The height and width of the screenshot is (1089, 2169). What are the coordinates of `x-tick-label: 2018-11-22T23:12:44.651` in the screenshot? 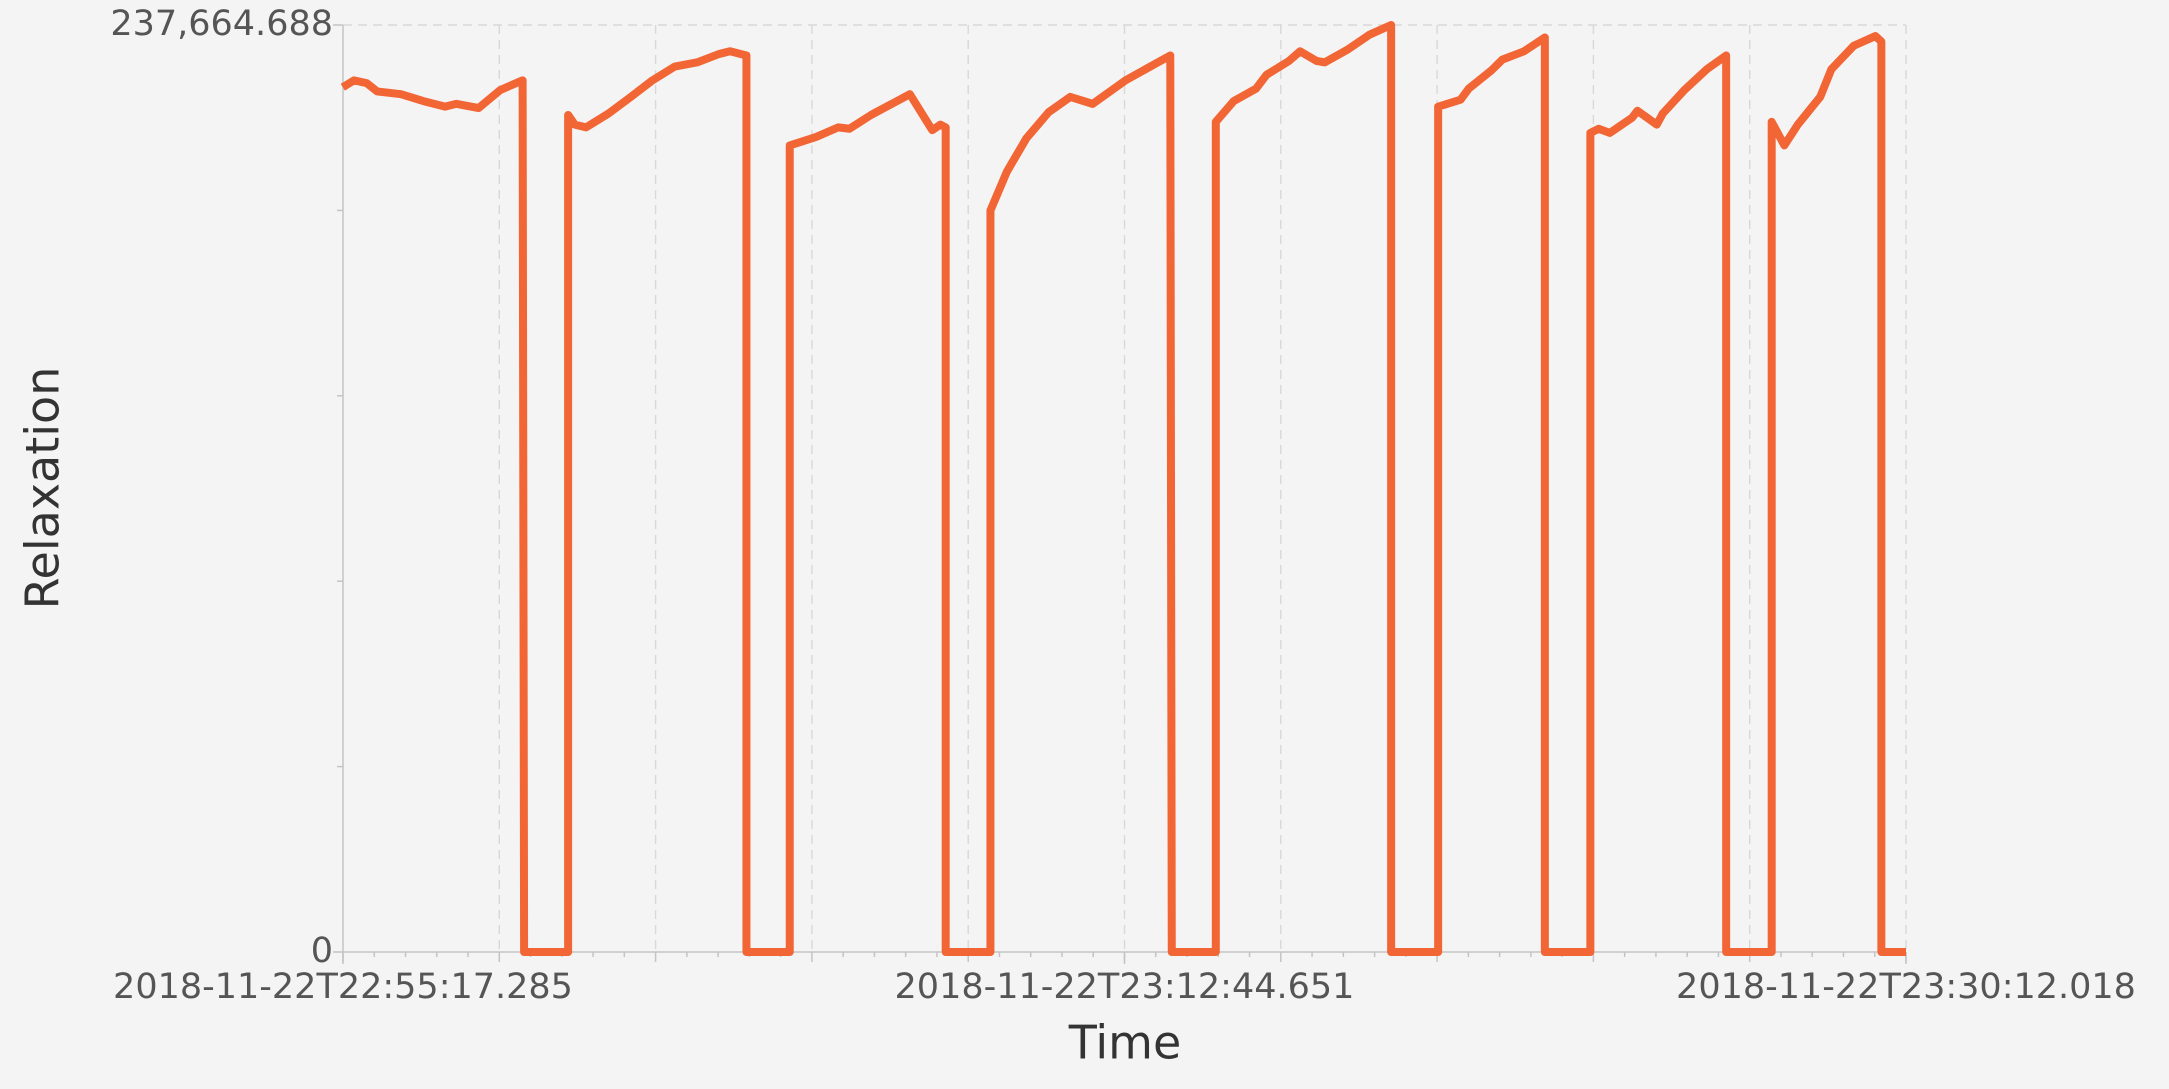 It's located at (1125, 987).